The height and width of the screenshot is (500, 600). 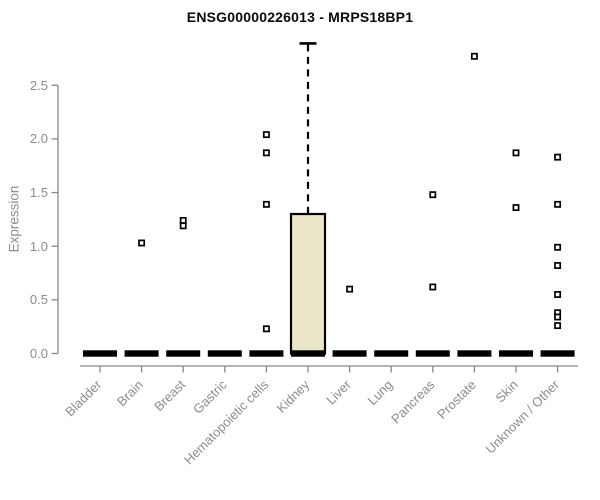 What do you see at coordinates (38, 246) in the screenshot?
I see `y-tick-label: 1.0` at bounding box center [38, 246].